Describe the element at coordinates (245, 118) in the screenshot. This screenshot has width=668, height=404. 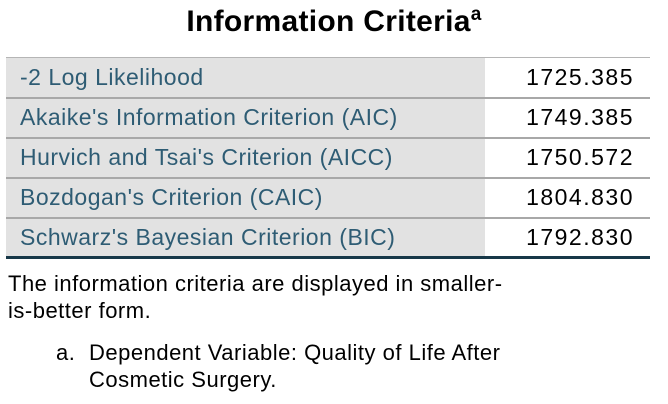
I see `row-label: Akaike's Information Criterion (AIC)` at that location.